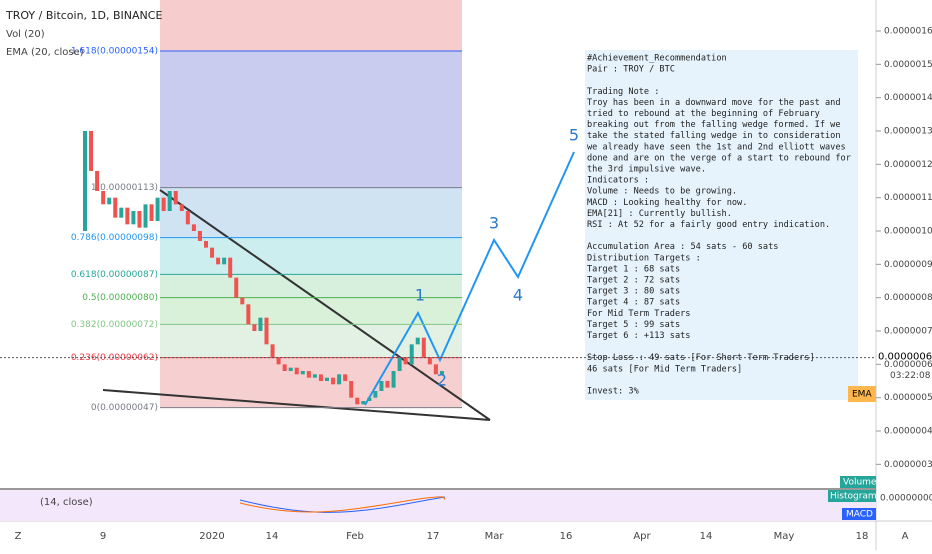  I want to click on volume-tag: Volume, so click(860, 483).